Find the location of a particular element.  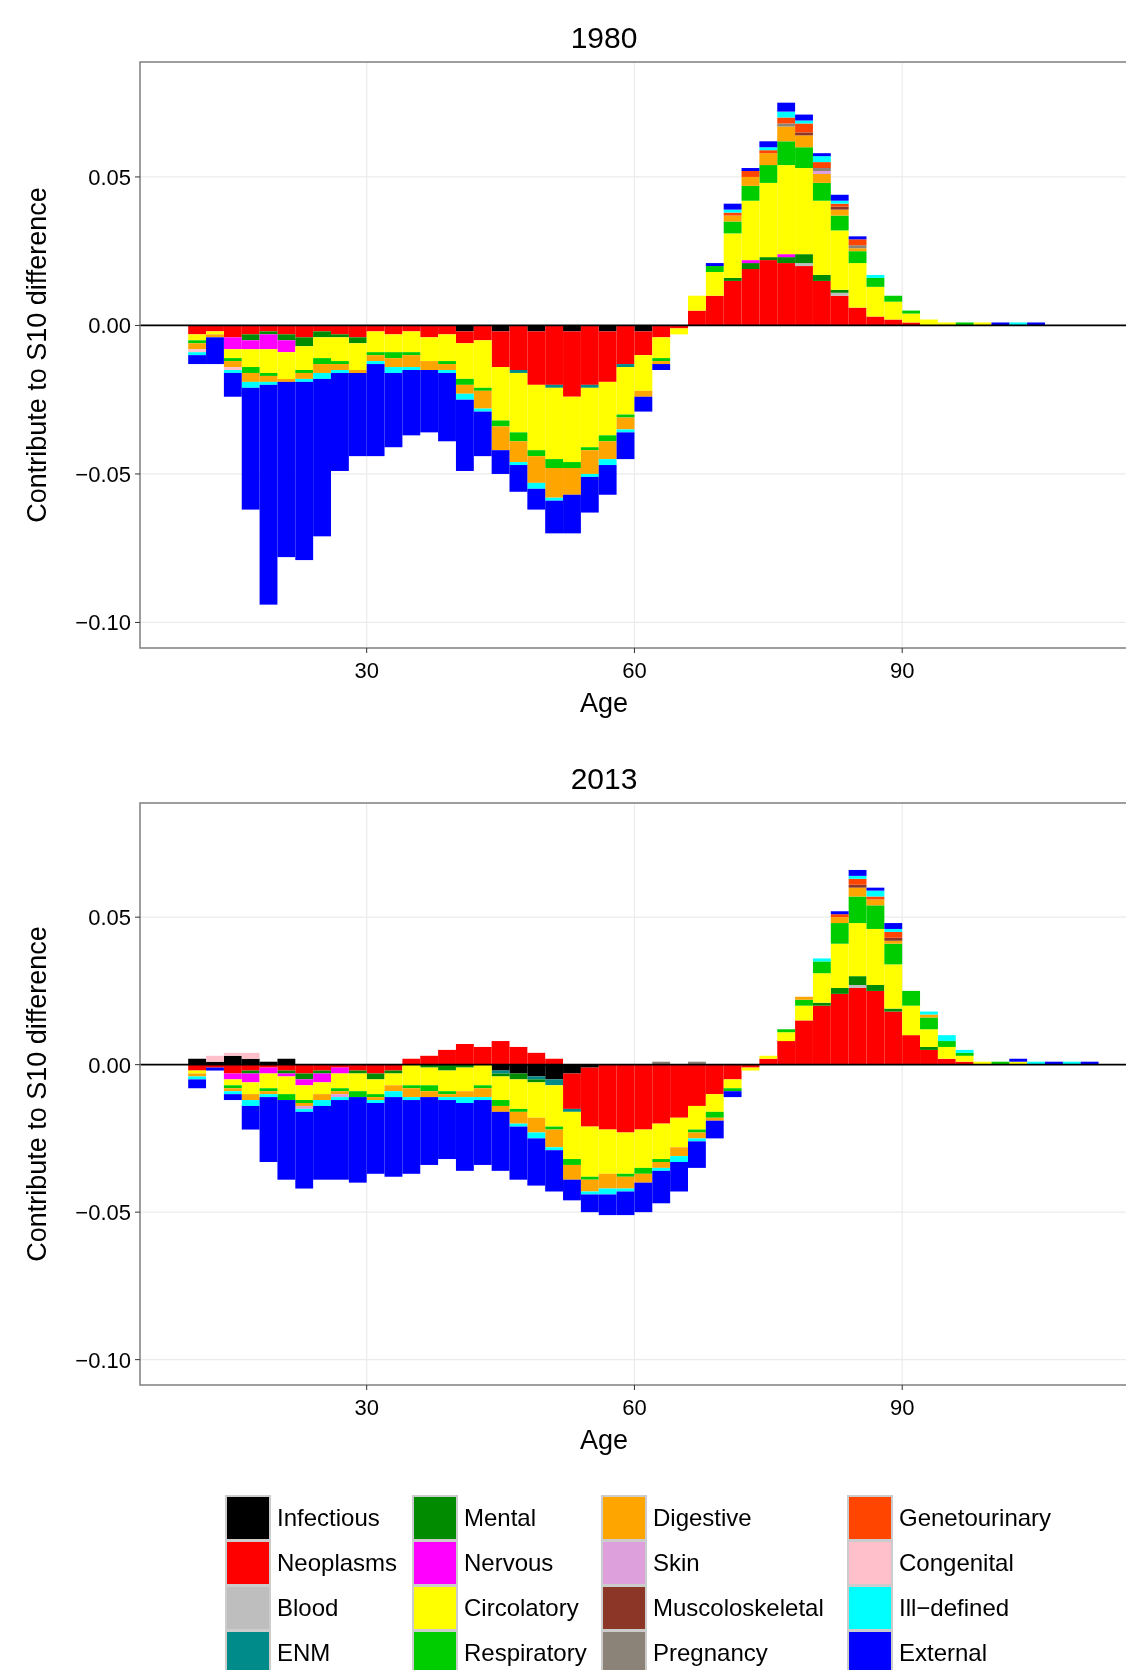

legend-label: Mental is located at coordinates (500, 1517).